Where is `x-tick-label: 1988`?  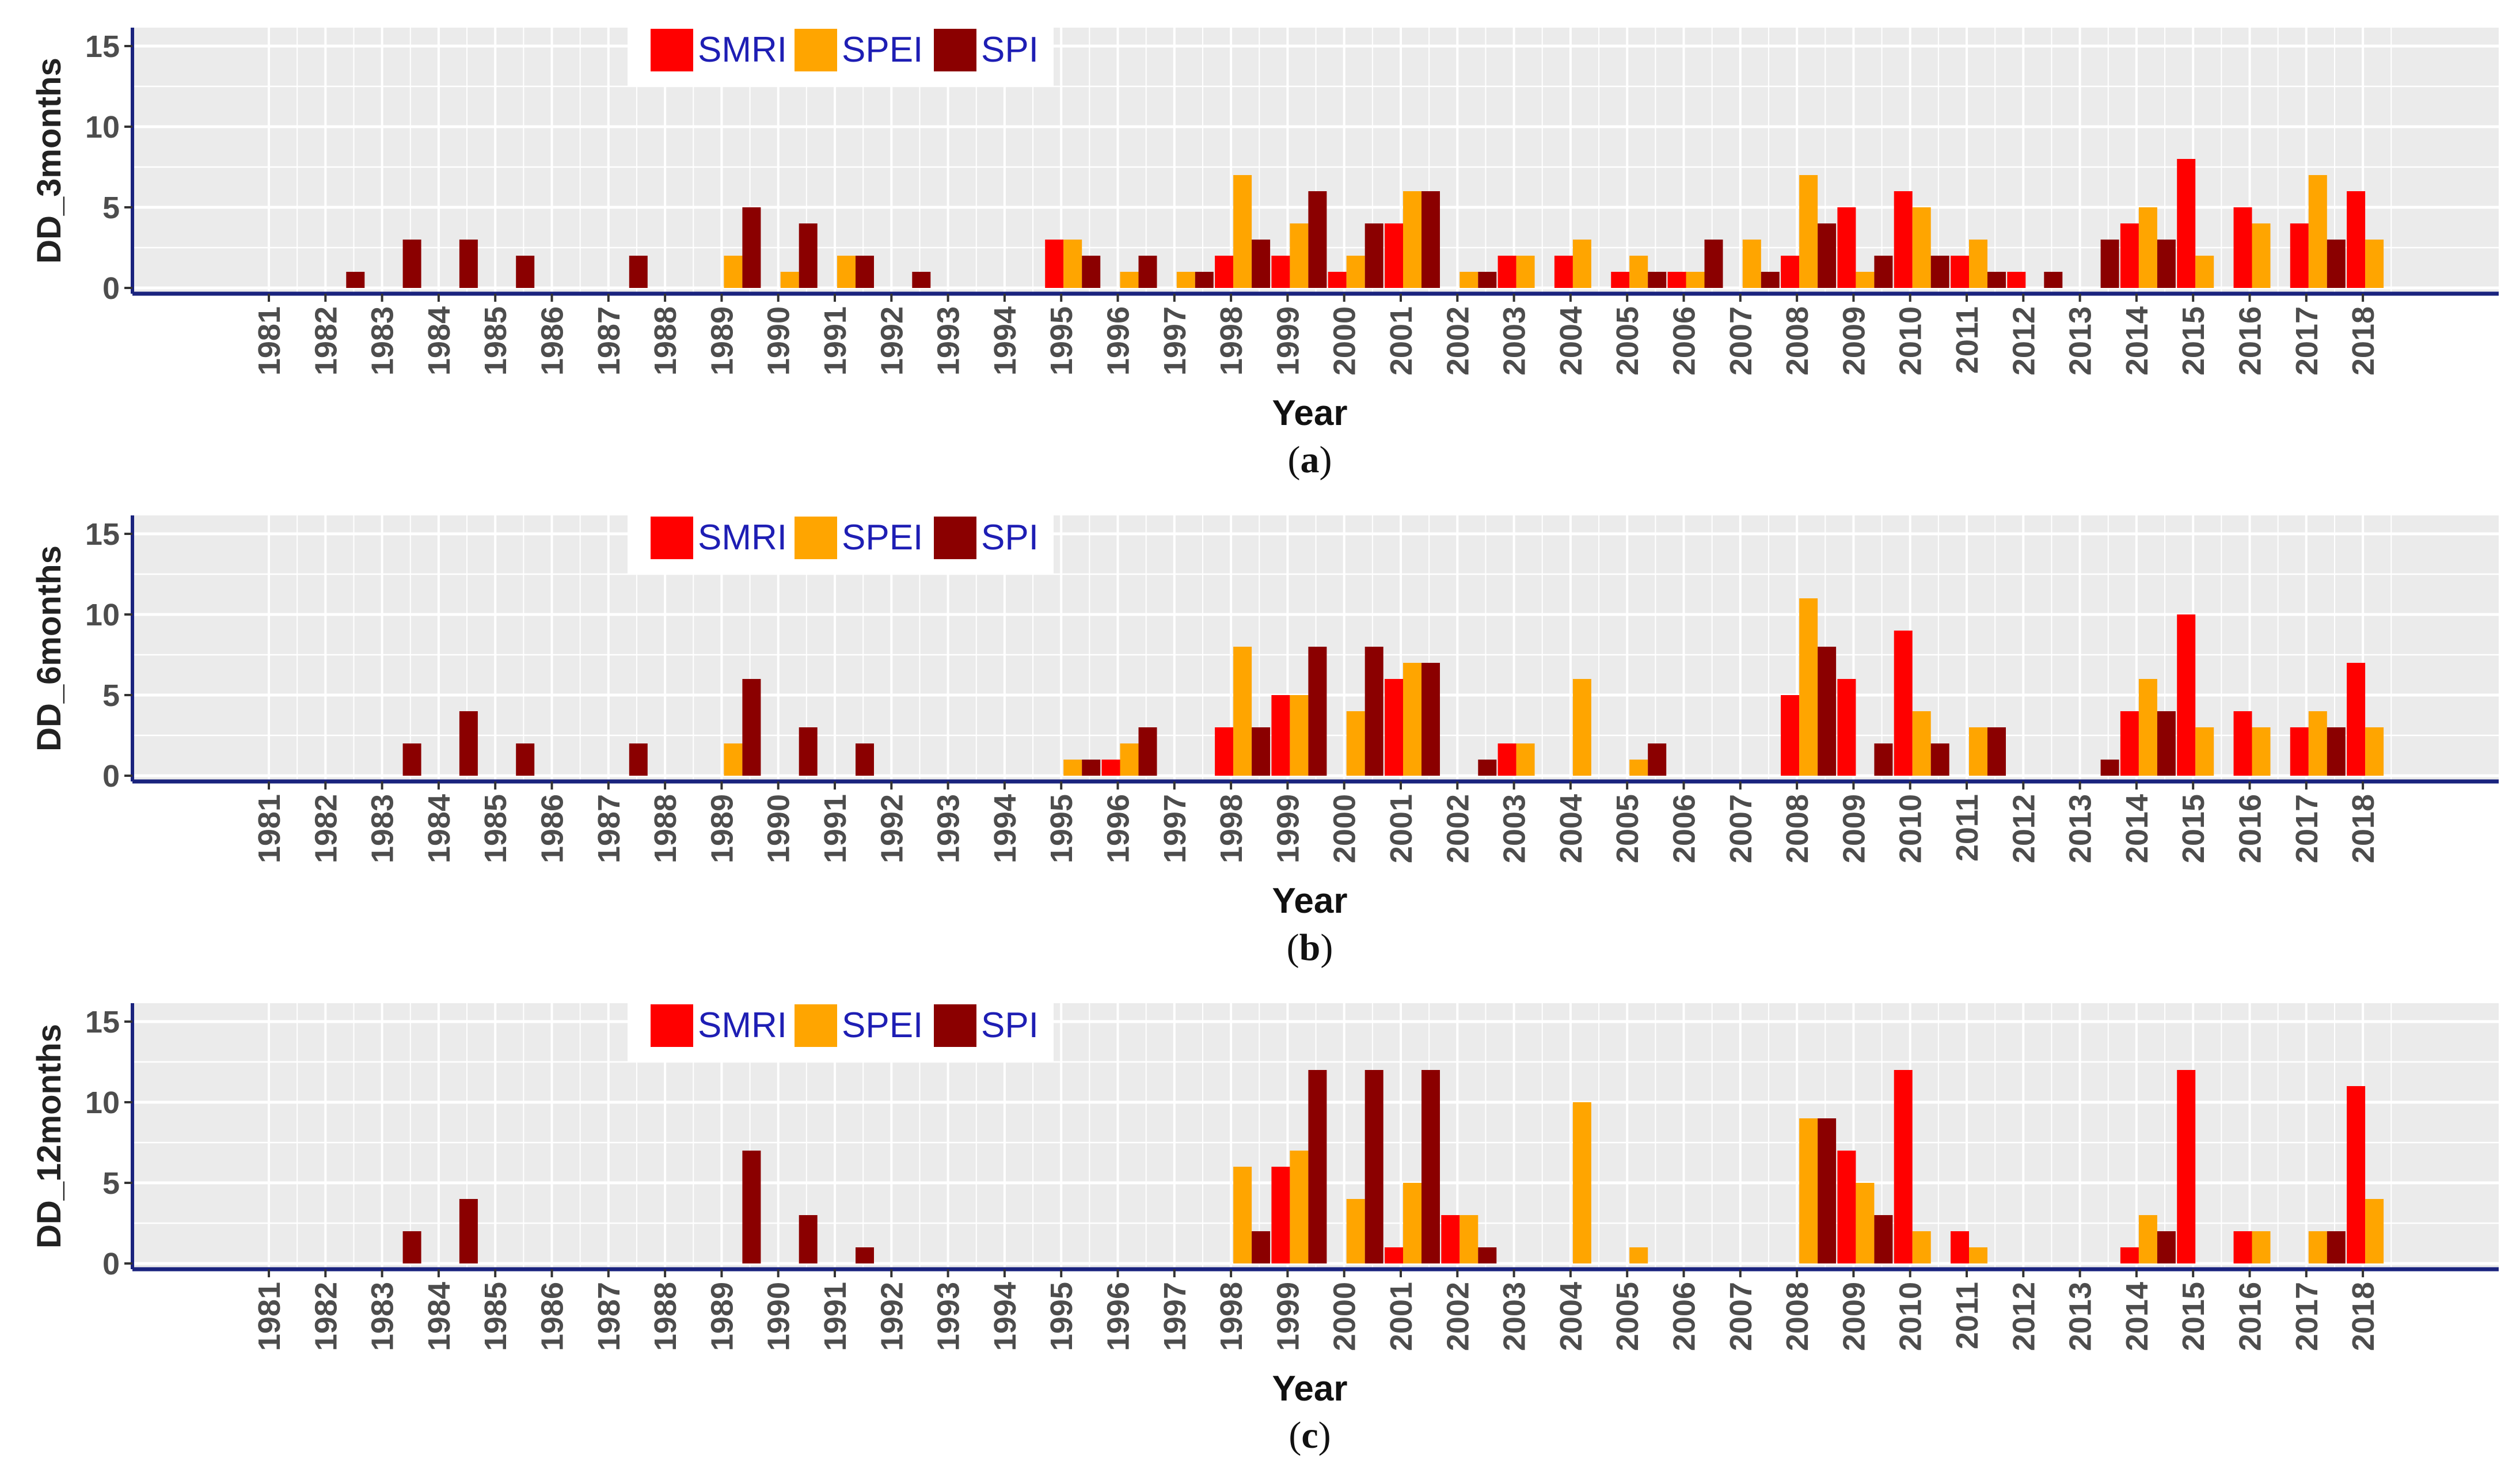 x-tick-label: 1988 is located at coordinates (665, 828).